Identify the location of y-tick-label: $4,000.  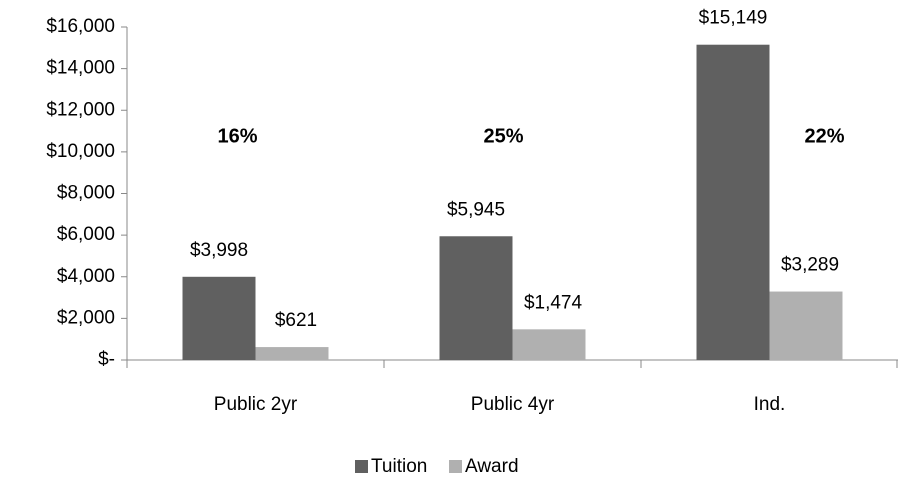
(86, 276).